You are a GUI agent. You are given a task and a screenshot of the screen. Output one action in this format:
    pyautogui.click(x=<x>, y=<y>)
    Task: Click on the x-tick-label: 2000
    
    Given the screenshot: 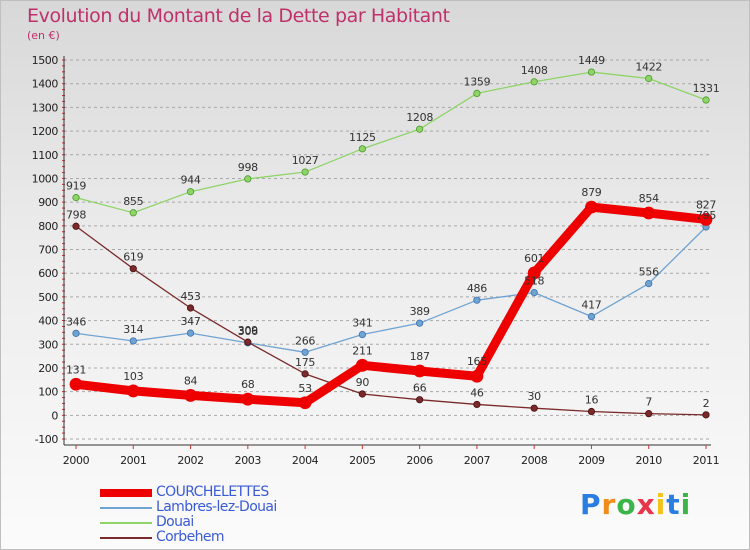 What is the action you would take?
    pyautogui.click(x=76, y=460)
    